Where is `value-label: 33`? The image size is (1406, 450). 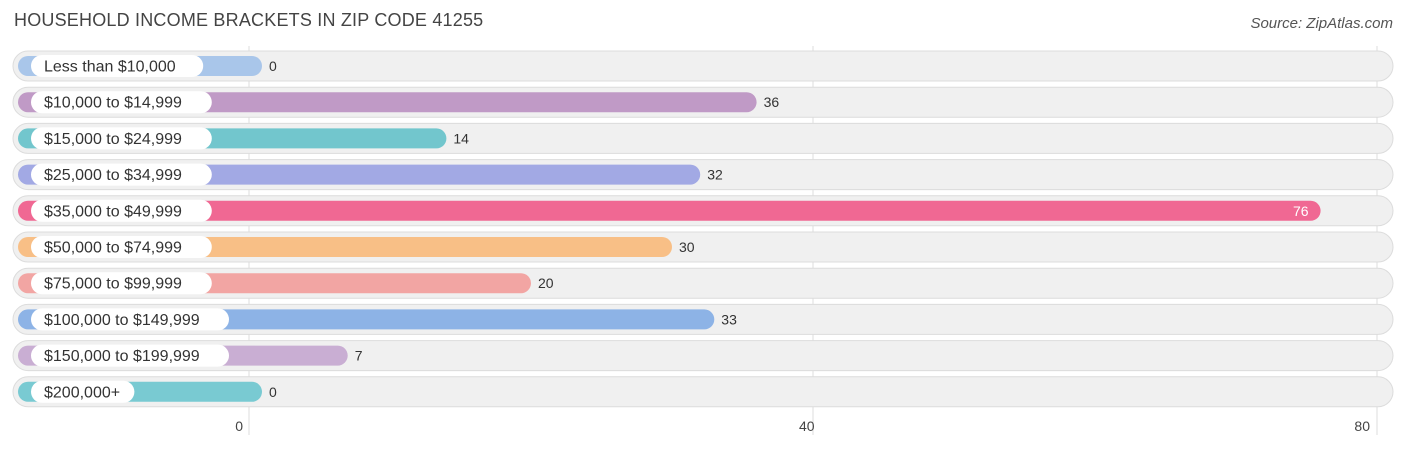
value-label: 33 is located at coordinates (729, 319).